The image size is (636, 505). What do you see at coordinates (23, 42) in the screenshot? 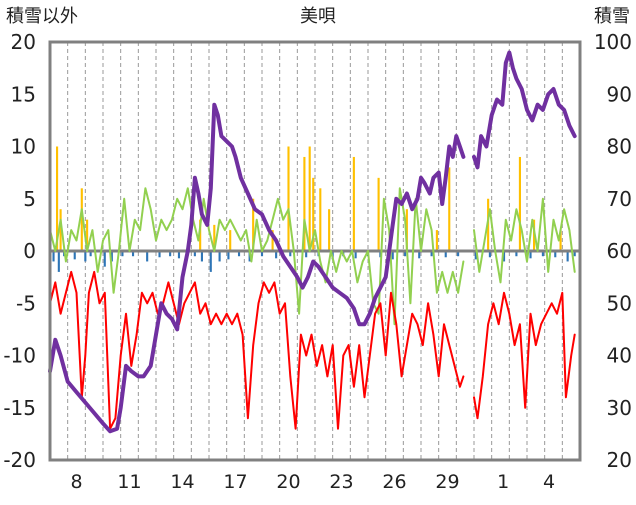
I see `left-tick-label: 20` at bounding box center [23, 42].